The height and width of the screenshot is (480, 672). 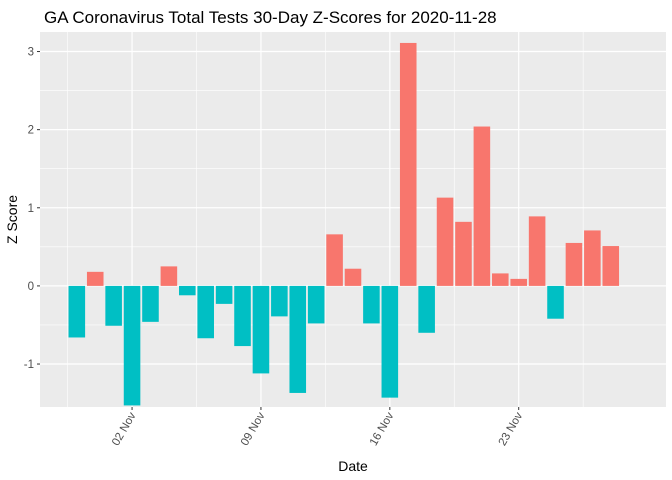 I want to click on x-tick-label: 09 Nov, so click(x=253, y=429).